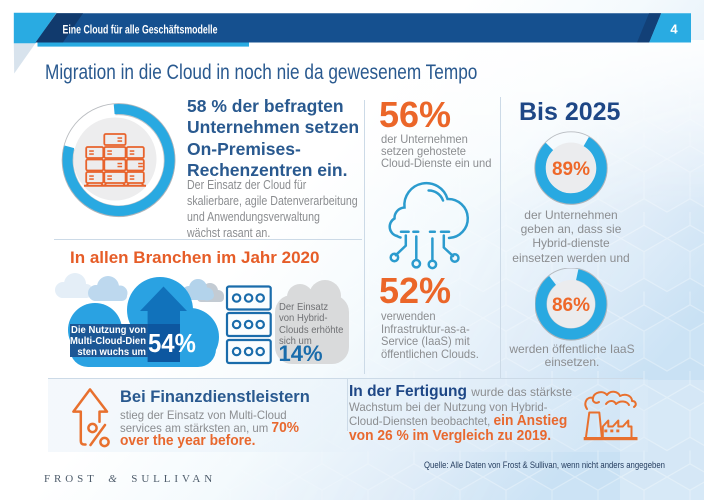  What do you see at coordinates (571, 305) in the screenshot?
I see `svg-text: 86%` at bounding box center [571, 305].